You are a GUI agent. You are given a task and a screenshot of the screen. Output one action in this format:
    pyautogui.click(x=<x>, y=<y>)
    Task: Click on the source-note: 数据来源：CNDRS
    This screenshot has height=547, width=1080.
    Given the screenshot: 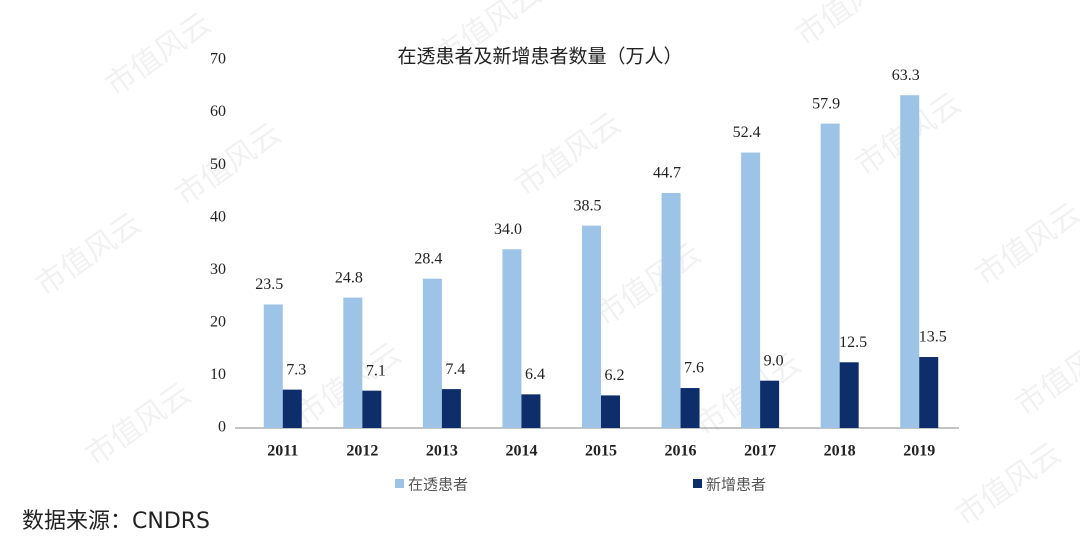 What is the action you would take?
    pyautogui.click(x=116, y=521)
    